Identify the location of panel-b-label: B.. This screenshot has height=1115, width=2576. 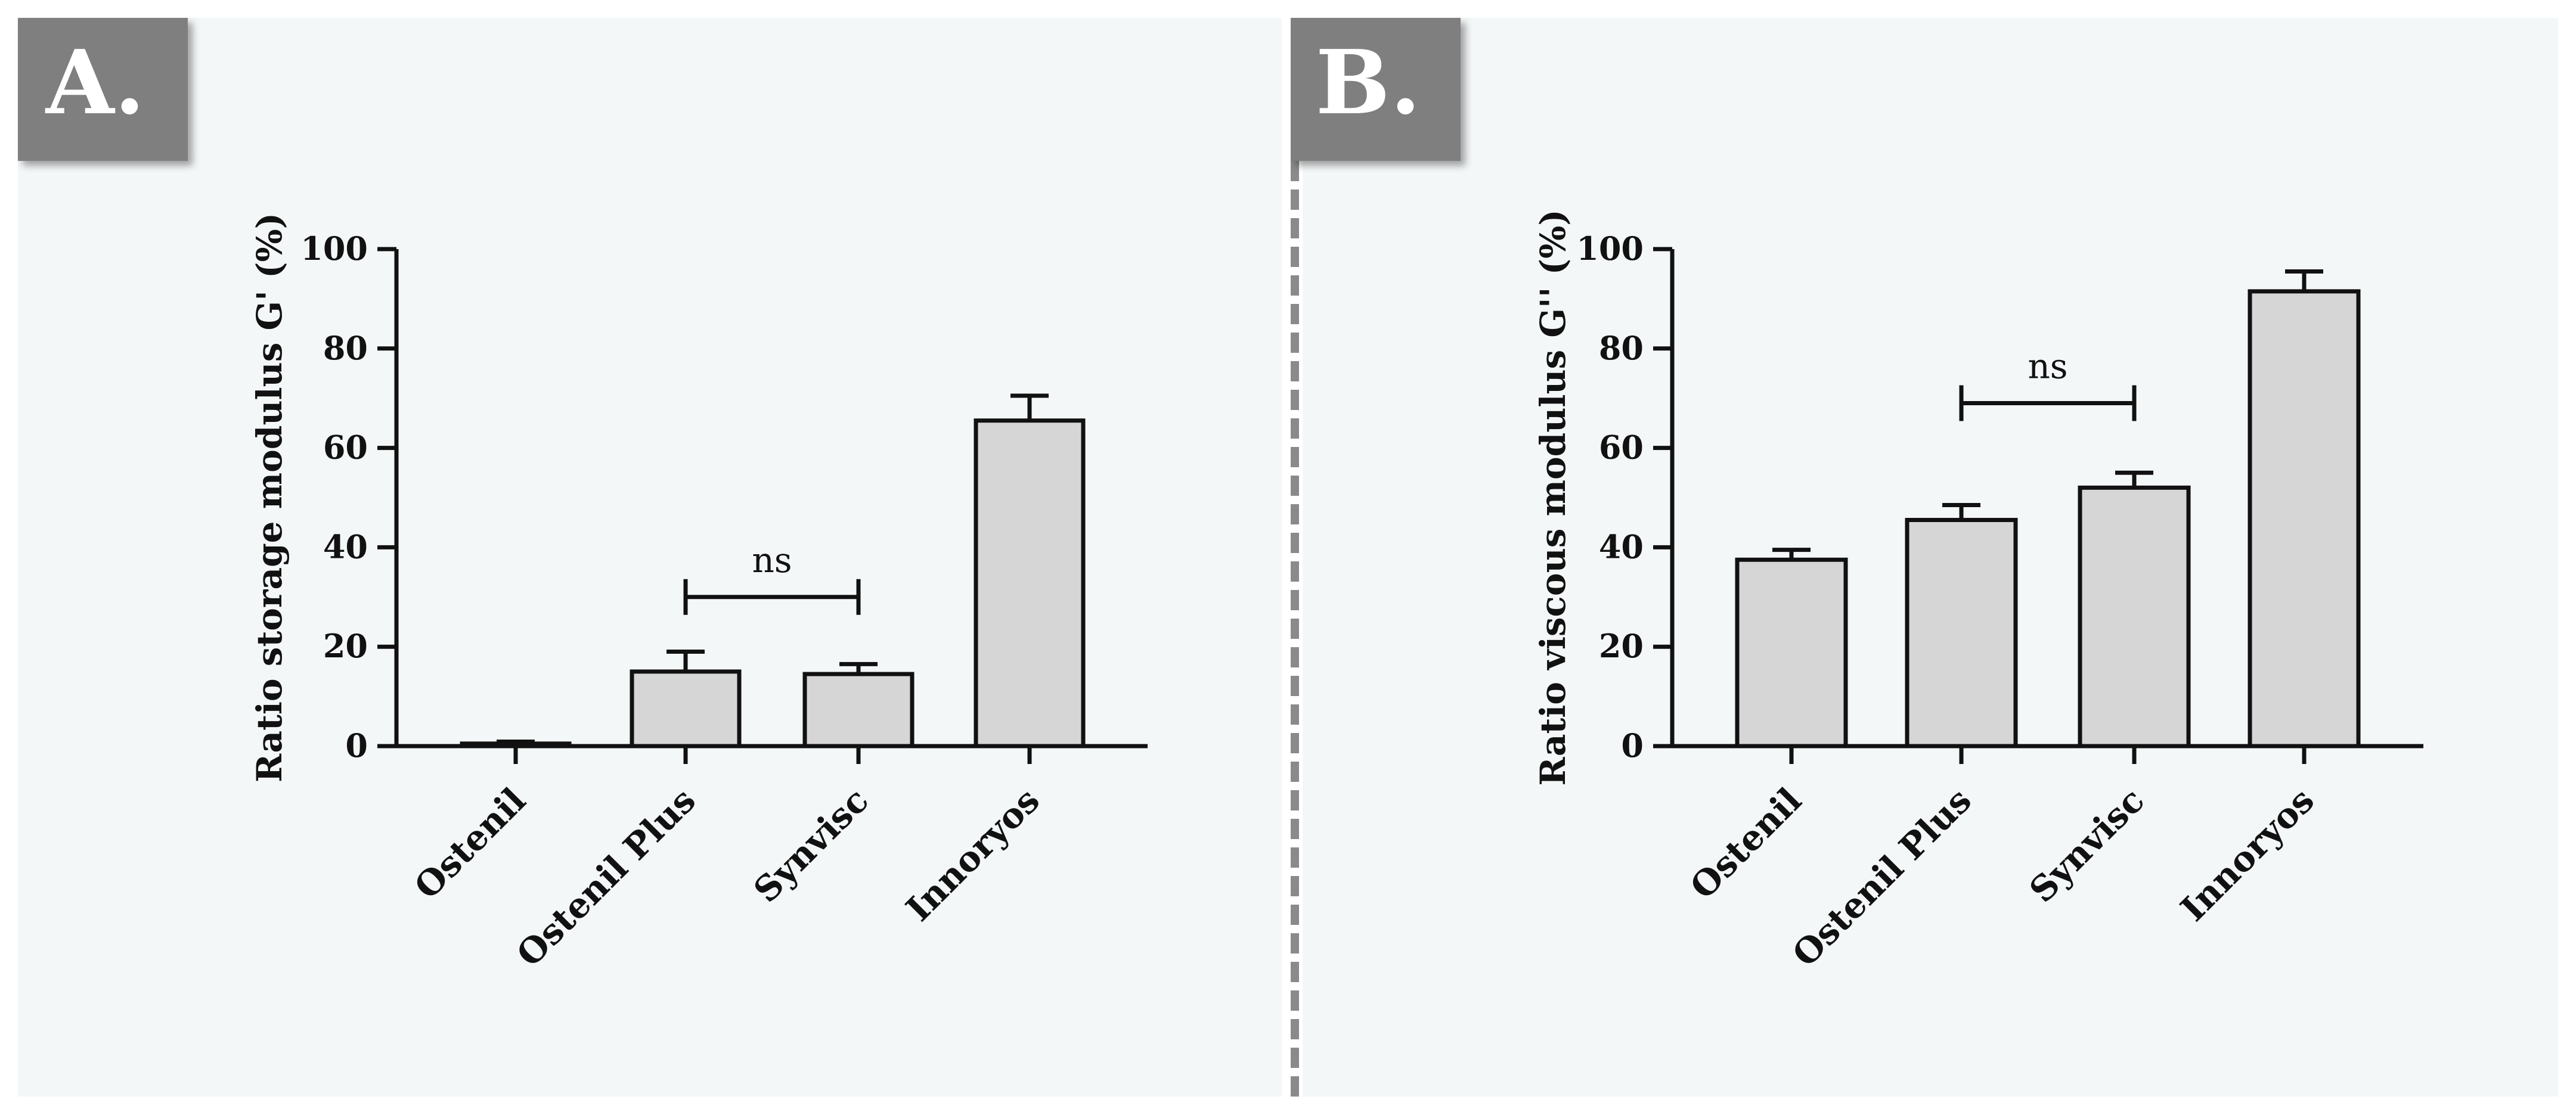
(1368, 82).